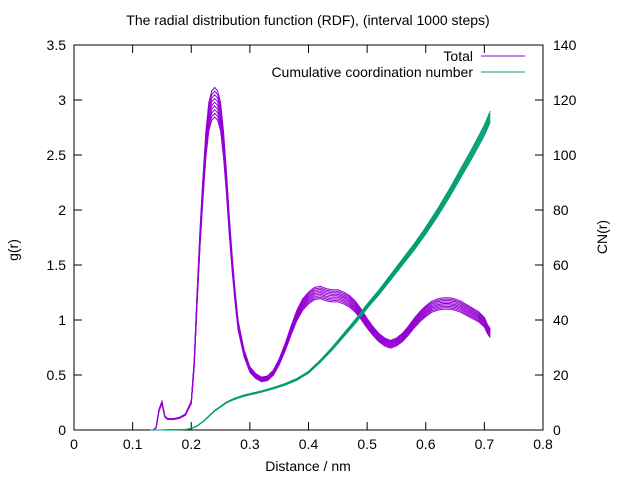  I want to click on y-tick-label: 3, so click(62, 100).